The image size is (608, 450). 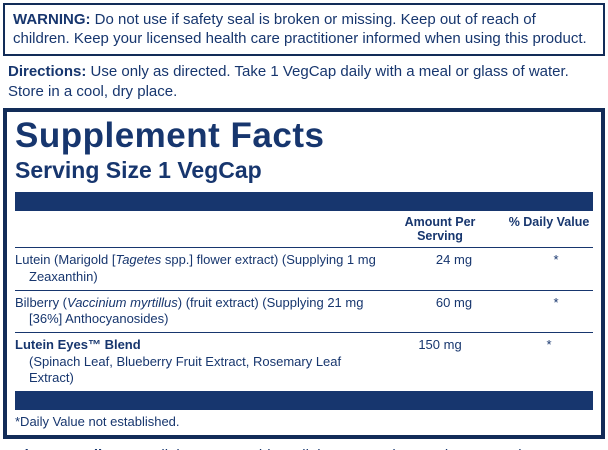 What do you see at coordinates (47, 72) in the screenshot?
I see `directions-label: Directions:` at bounding box center [47, 72].